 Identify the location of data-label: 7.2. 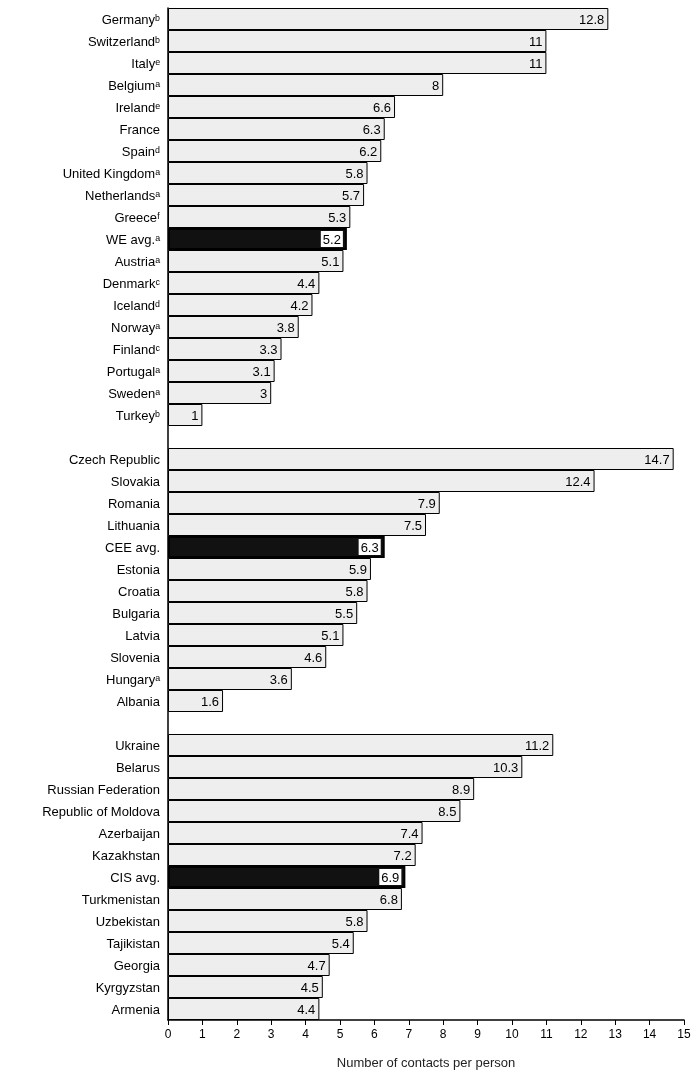
(402, 855).